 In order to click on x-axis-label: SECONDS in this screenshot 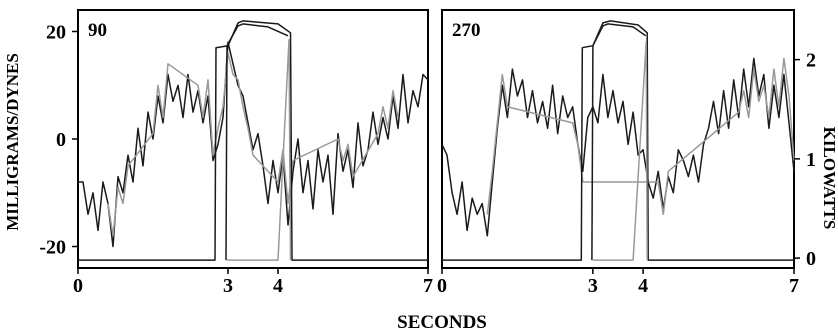, I will do `click(442, 322)`.